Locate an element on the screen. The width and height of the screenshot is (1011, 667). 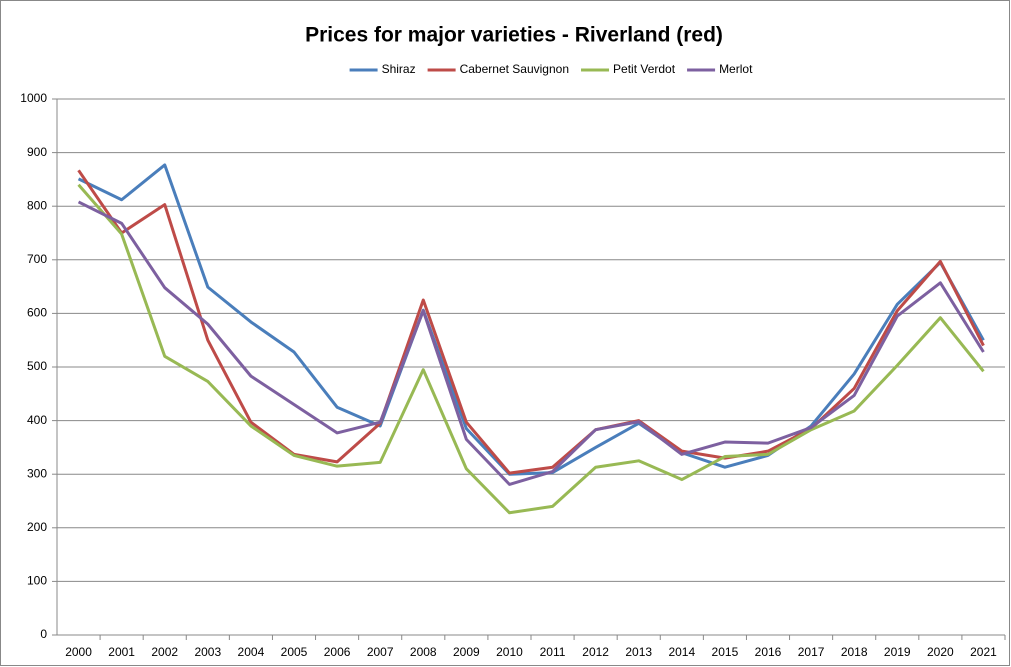
y-tick-label: 700 is located at coordinates (37, 259).